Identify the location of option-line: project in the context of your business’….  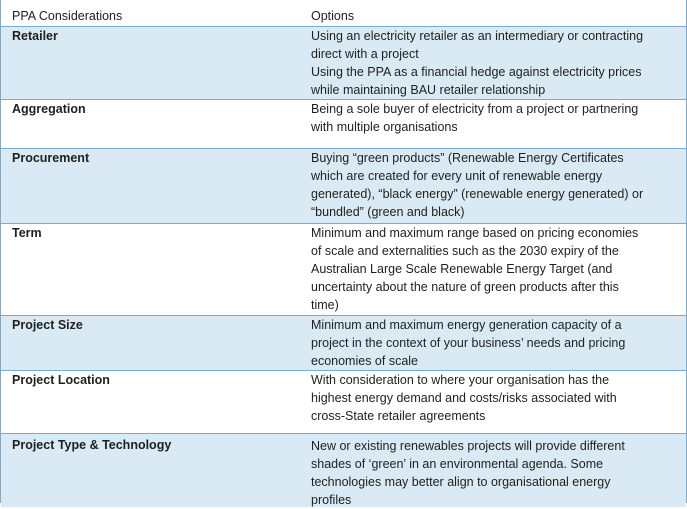
(468, 343).